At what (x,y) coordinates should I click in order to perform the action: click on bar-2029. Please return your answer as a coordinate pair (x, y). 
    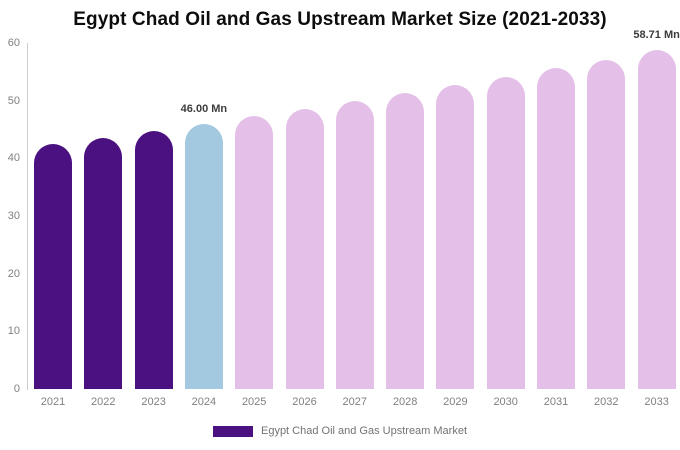
    Looking at the image, I should click on (455, 237).